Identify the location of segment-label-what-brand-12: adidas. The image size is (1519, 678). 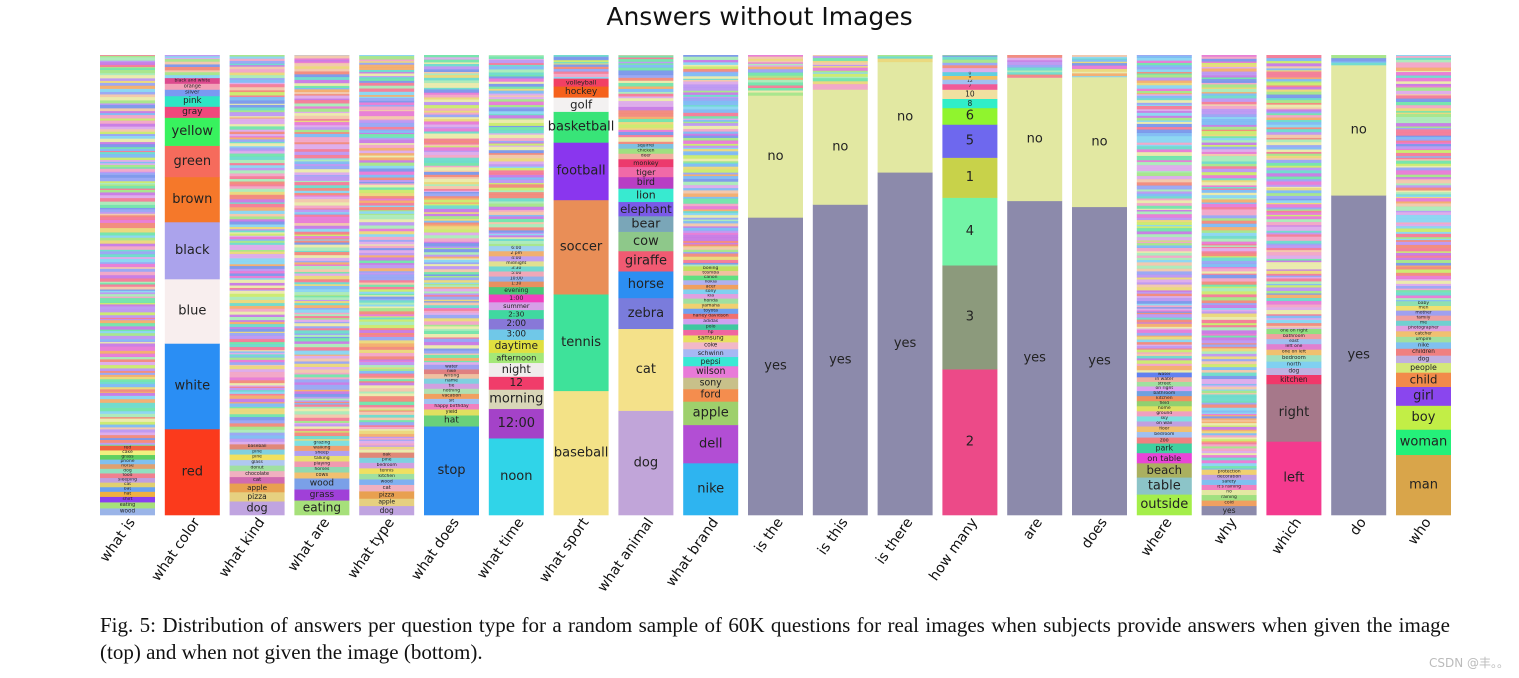
(710, 321).